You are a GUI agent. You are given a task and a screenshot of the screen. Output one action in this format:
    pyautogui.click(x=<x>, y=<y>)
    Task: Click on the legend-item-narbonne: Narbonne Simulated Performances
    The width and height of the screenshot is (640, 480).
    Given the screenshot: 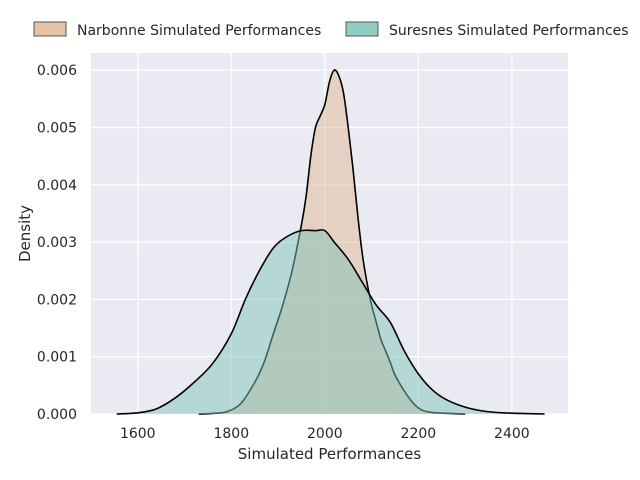 What is the action you would take?
    pyautogui.click(x=177, y=30)
    